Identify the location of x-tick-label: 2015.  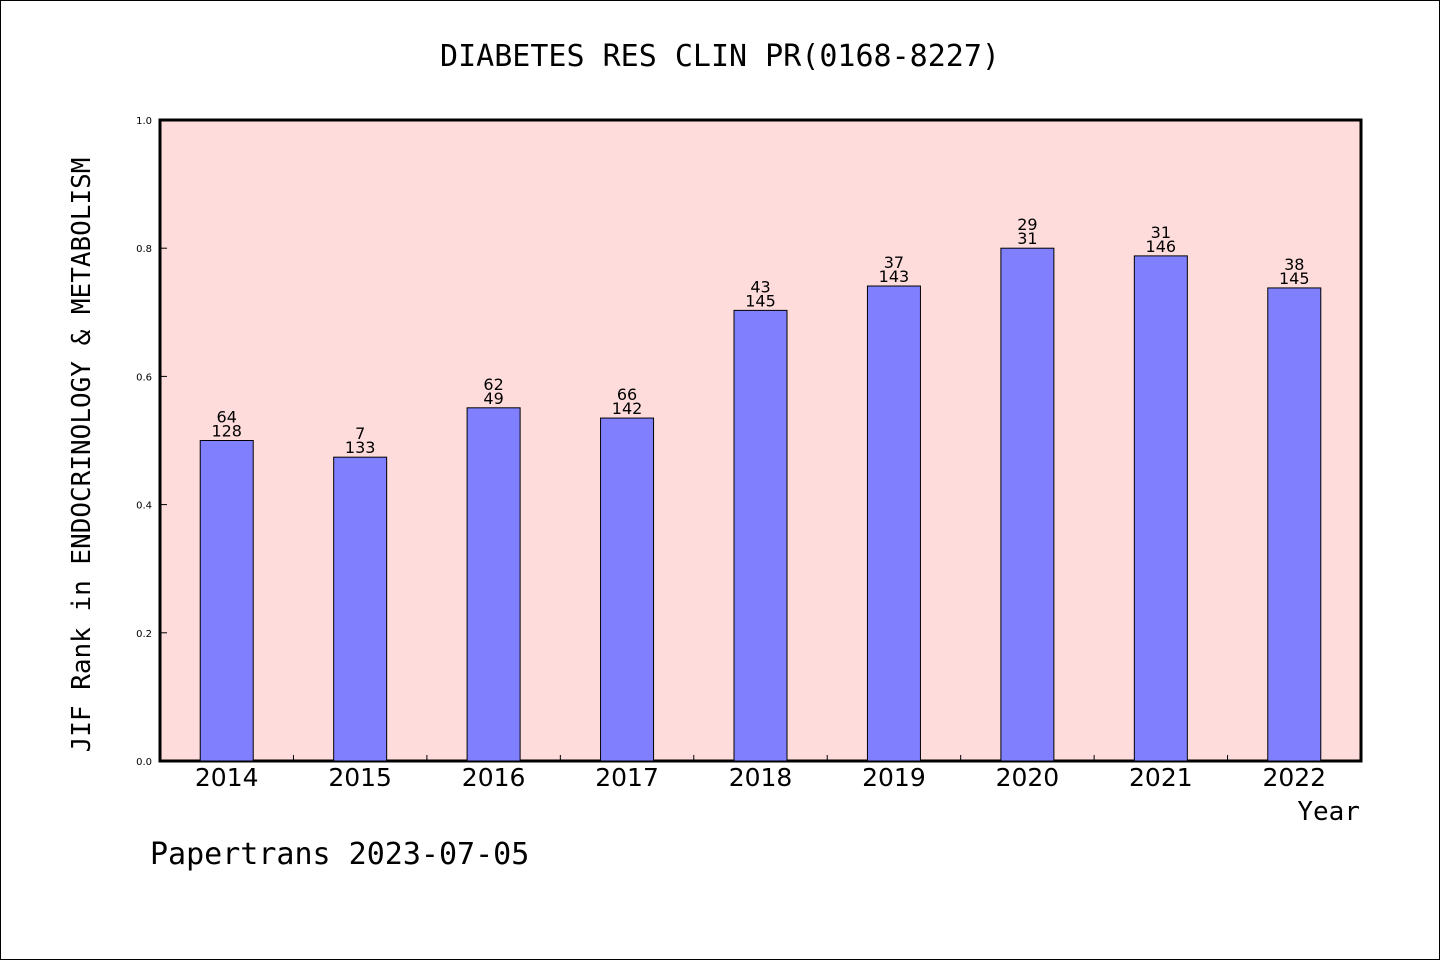
(360, 777).